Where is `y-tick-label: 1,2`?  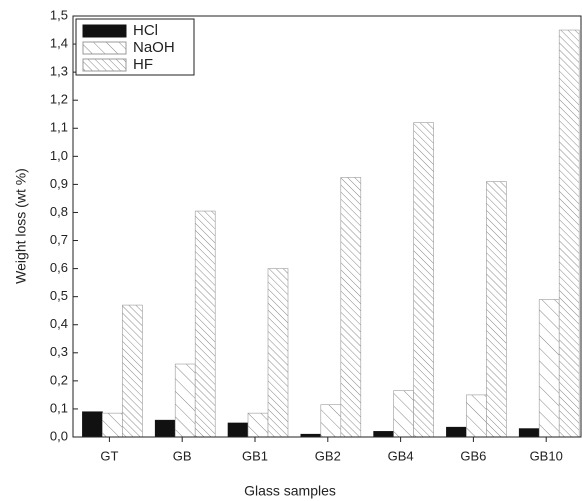 y-tick-label: 1,2 is located at coordinates (59, 99).